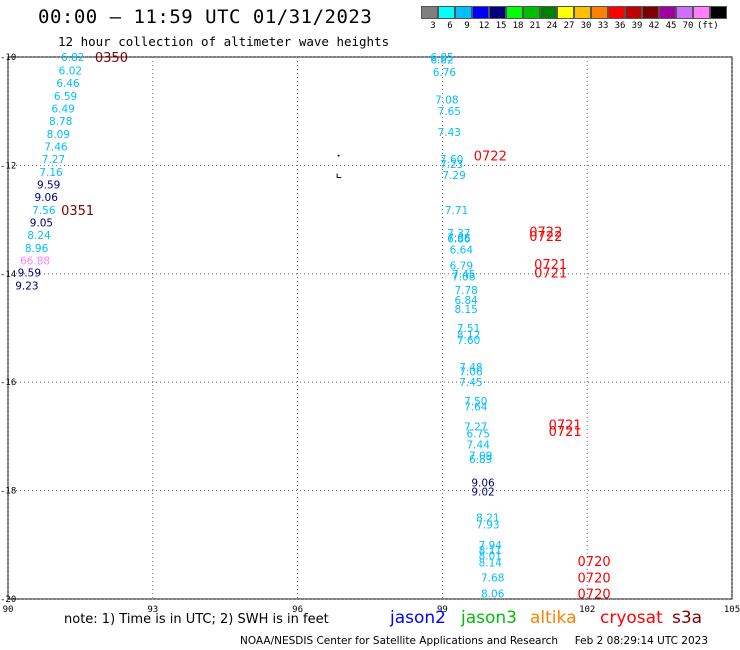 This screenshot has height=650, width=740. Describe the element at coordinates (493, 595) in the screenshot. I see `wave-height-label: 8.06` at that location.